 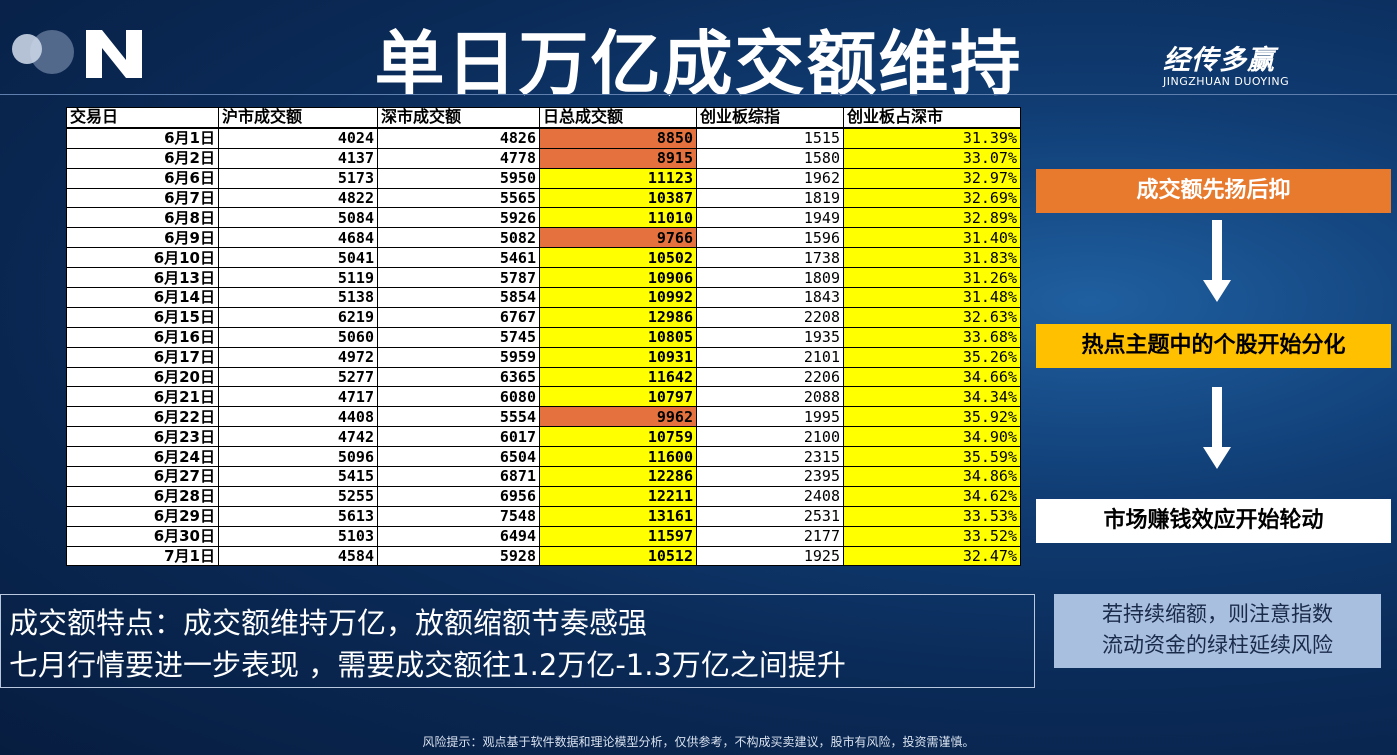 I want to click on risk-note-line-2: 流动资金的绿柱延续风险, so click(x=1217, y=645).